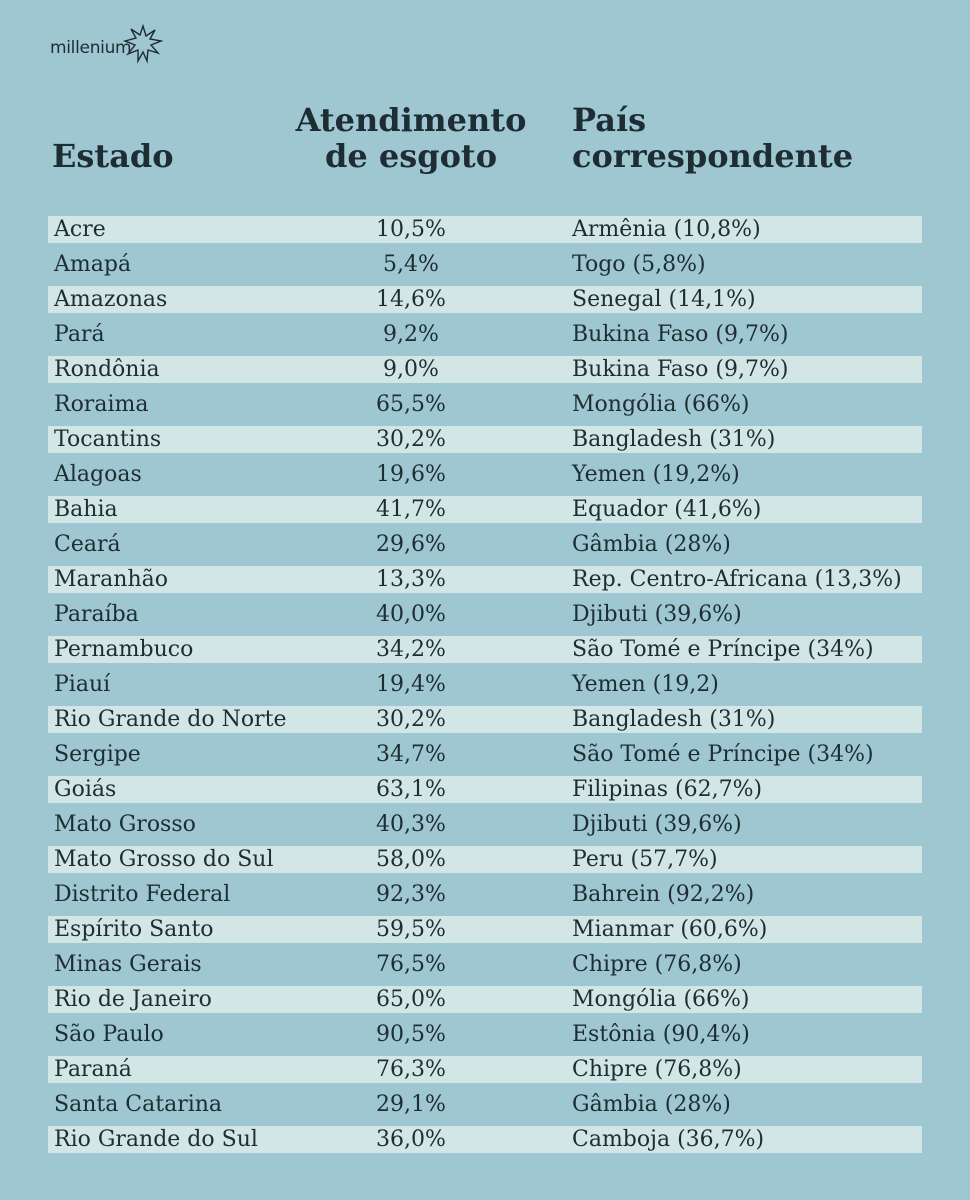 The height and width of the screenshot is (1200, 970). What do you see at coordinates (411, 1034) in the screenshot?
I see `cell-atendimento: 90,5%` at bounding box center [411, 1034].